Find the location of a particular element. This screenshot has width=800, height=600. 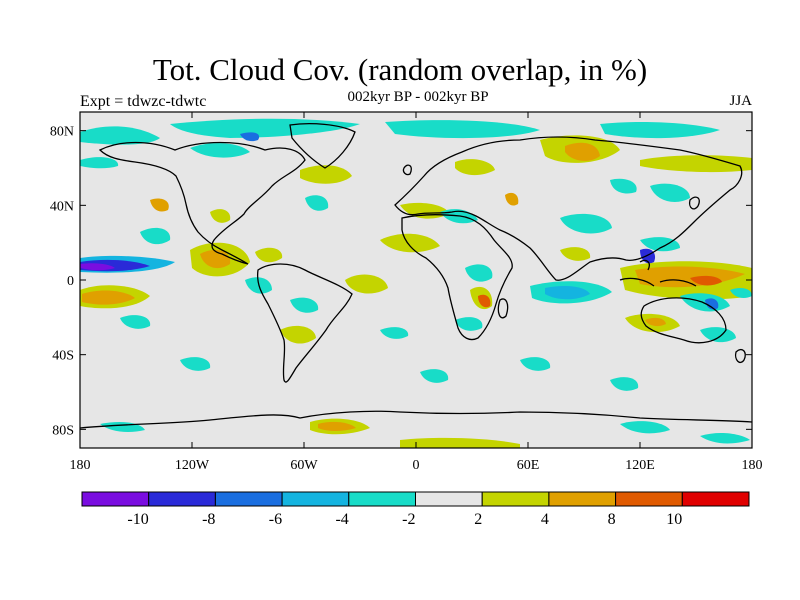

coastline-south-america is located at coordinates (304, 323).